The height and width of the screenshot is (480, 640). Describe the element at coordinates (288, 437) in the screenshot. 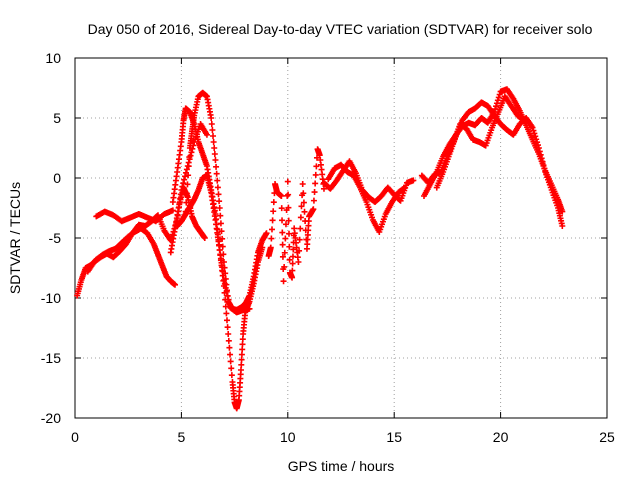

I see `x-tick-label: 10` at that location.